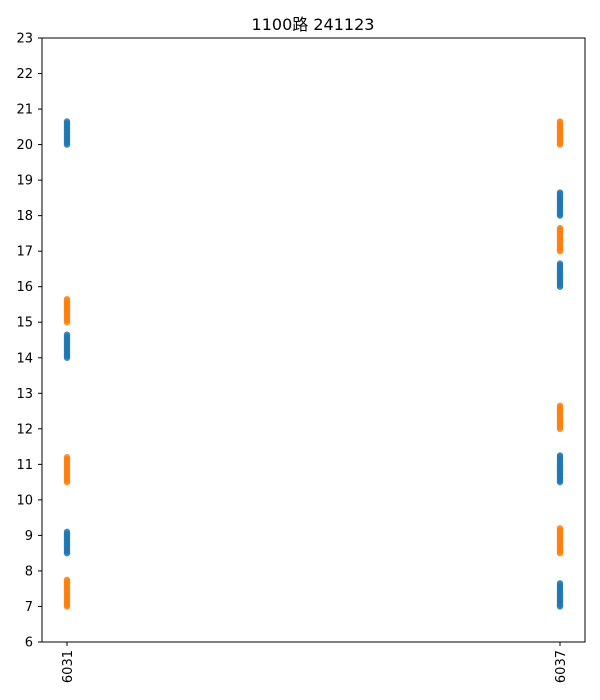 This screenshot has height=700, width=600. Describe the element at coordinates (29, 643) in the screenshot. I see `y-tick-label: 6` at that location.